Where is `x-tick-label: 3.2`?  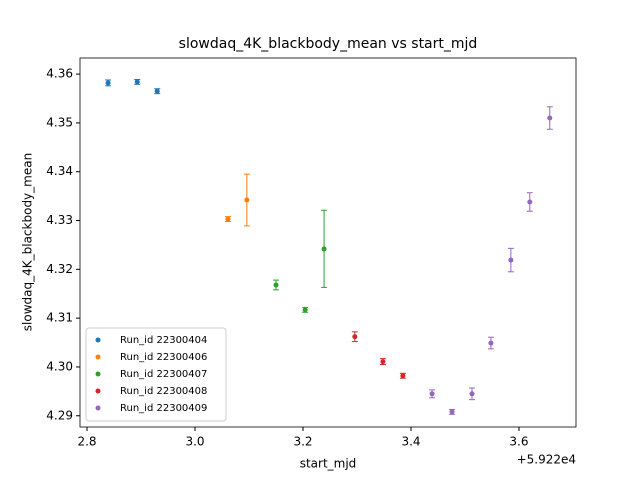 x-tick-label: 3.2 is located at coordinates (302, 442).